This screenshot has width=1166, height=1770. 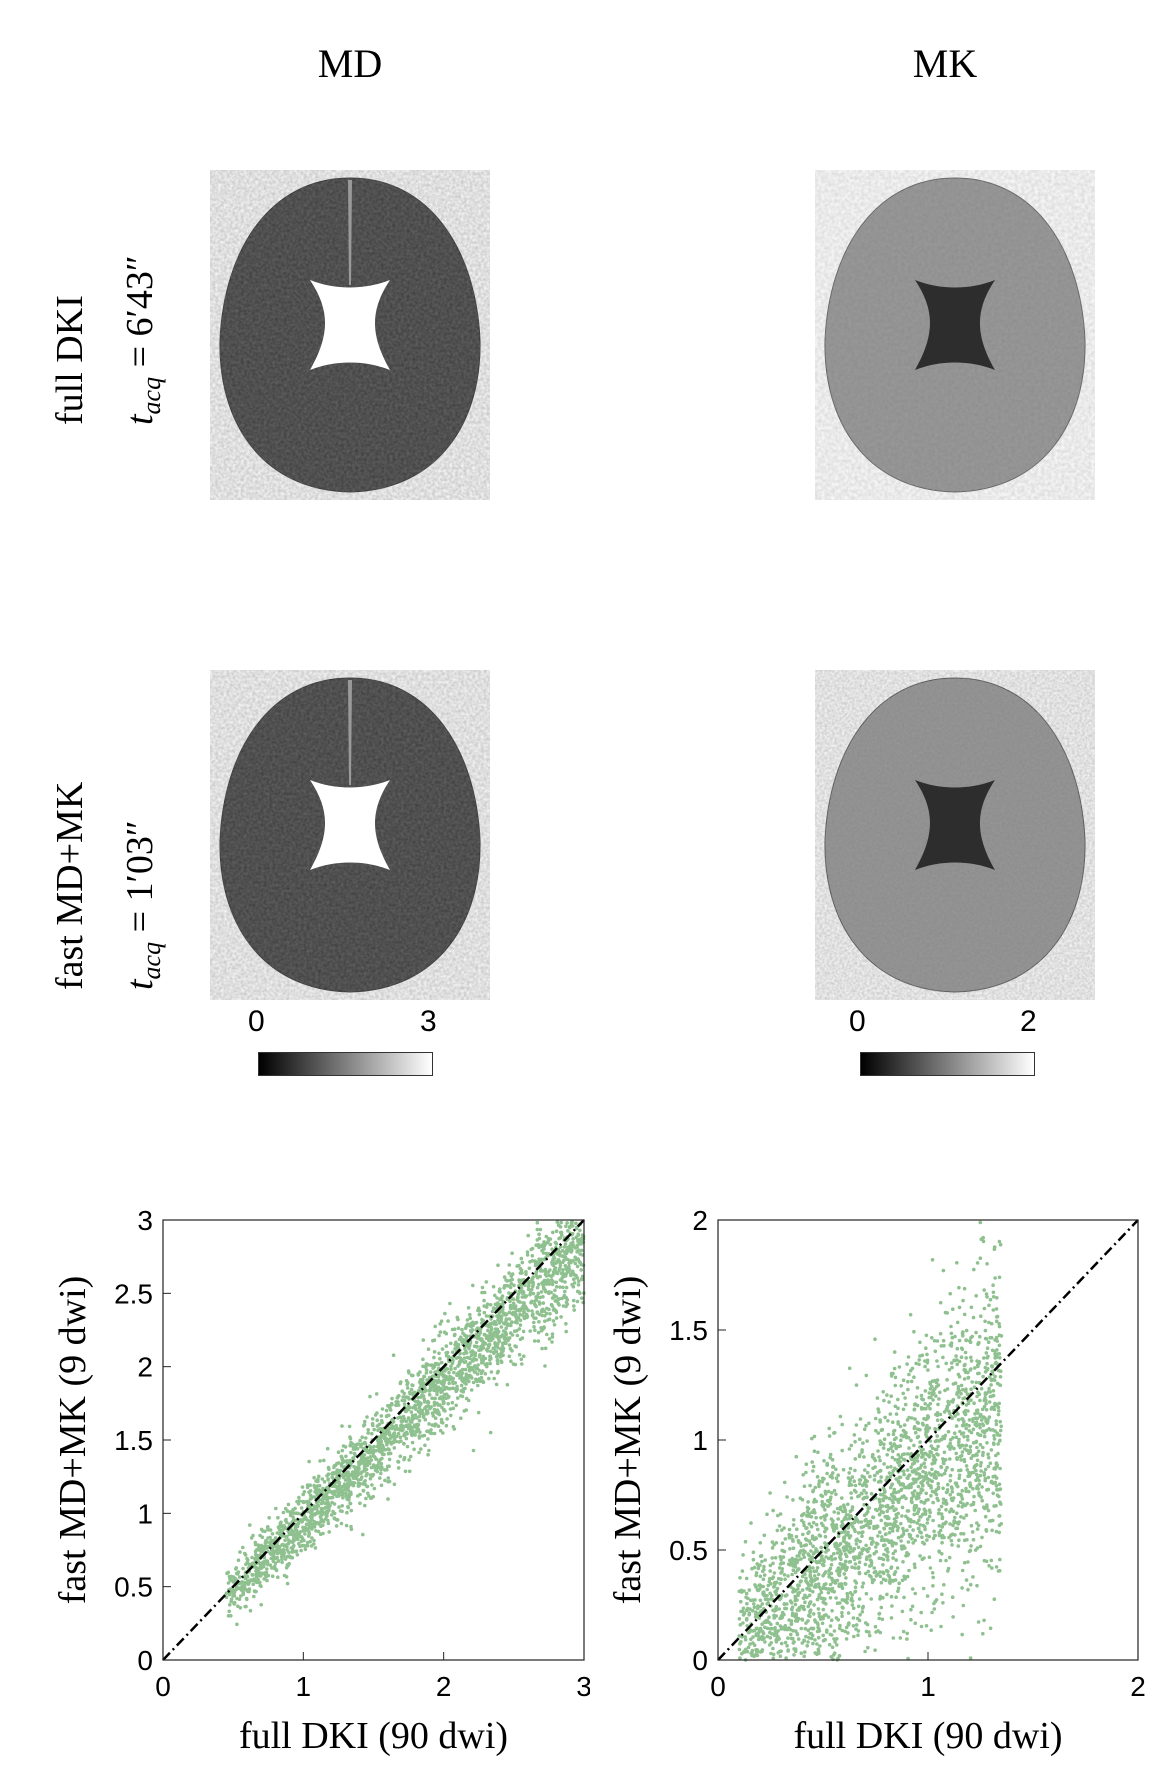 I want to click on y-tick-label: 2.5, so click(x=133, y=1293).